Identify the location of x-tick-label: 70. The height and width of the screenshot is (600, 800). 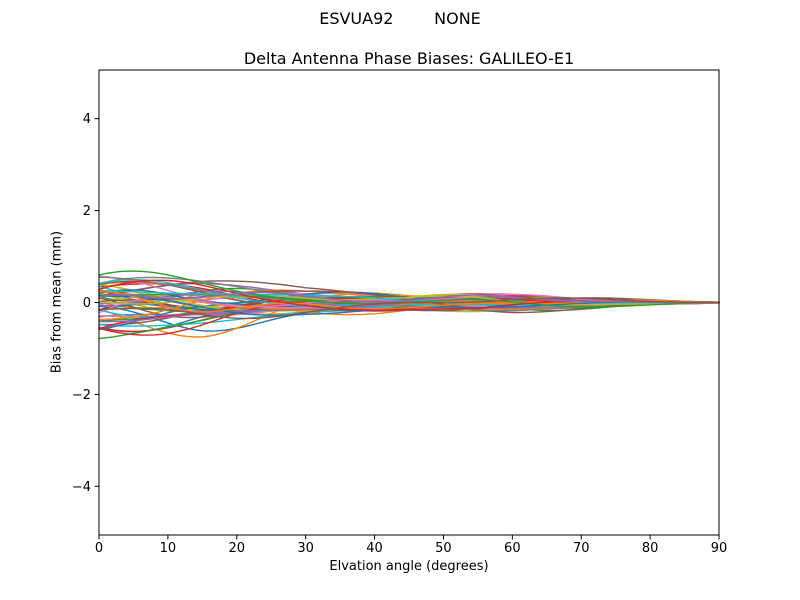
(581, 548).